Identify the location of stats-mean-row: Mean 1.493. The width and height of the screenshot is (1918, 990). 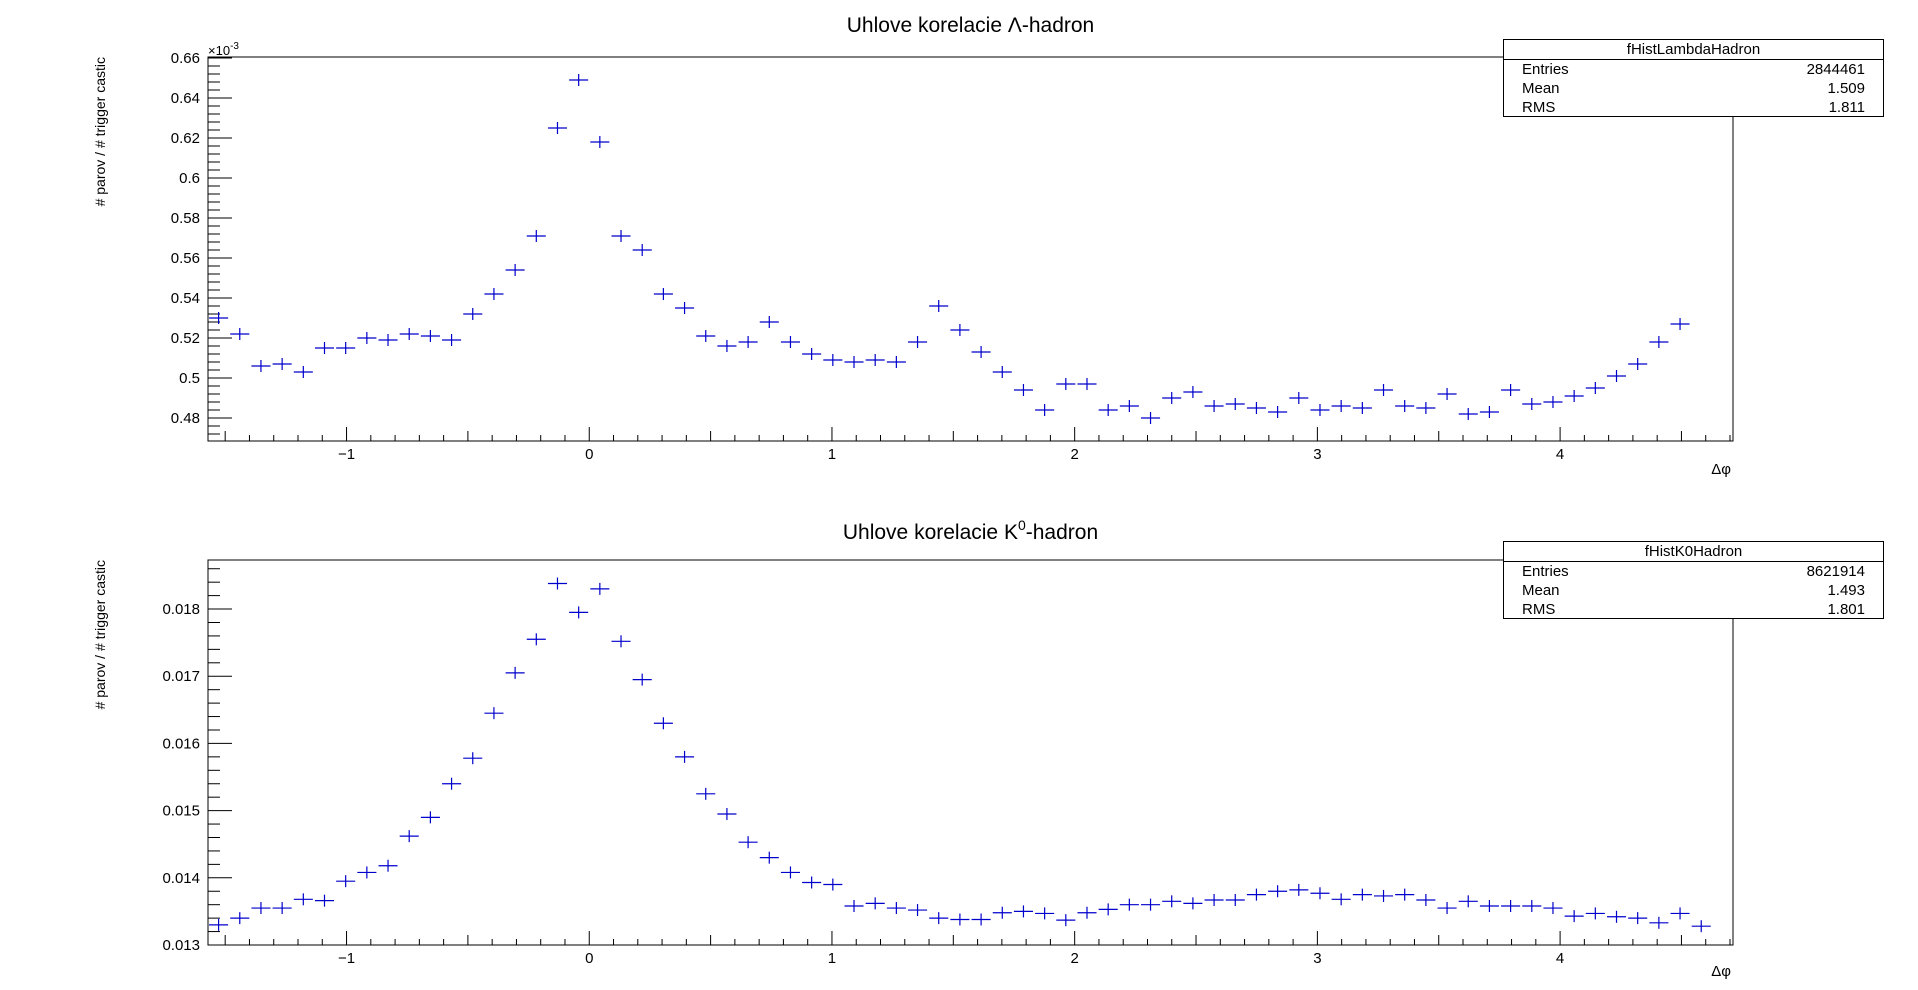
(1693, 590).